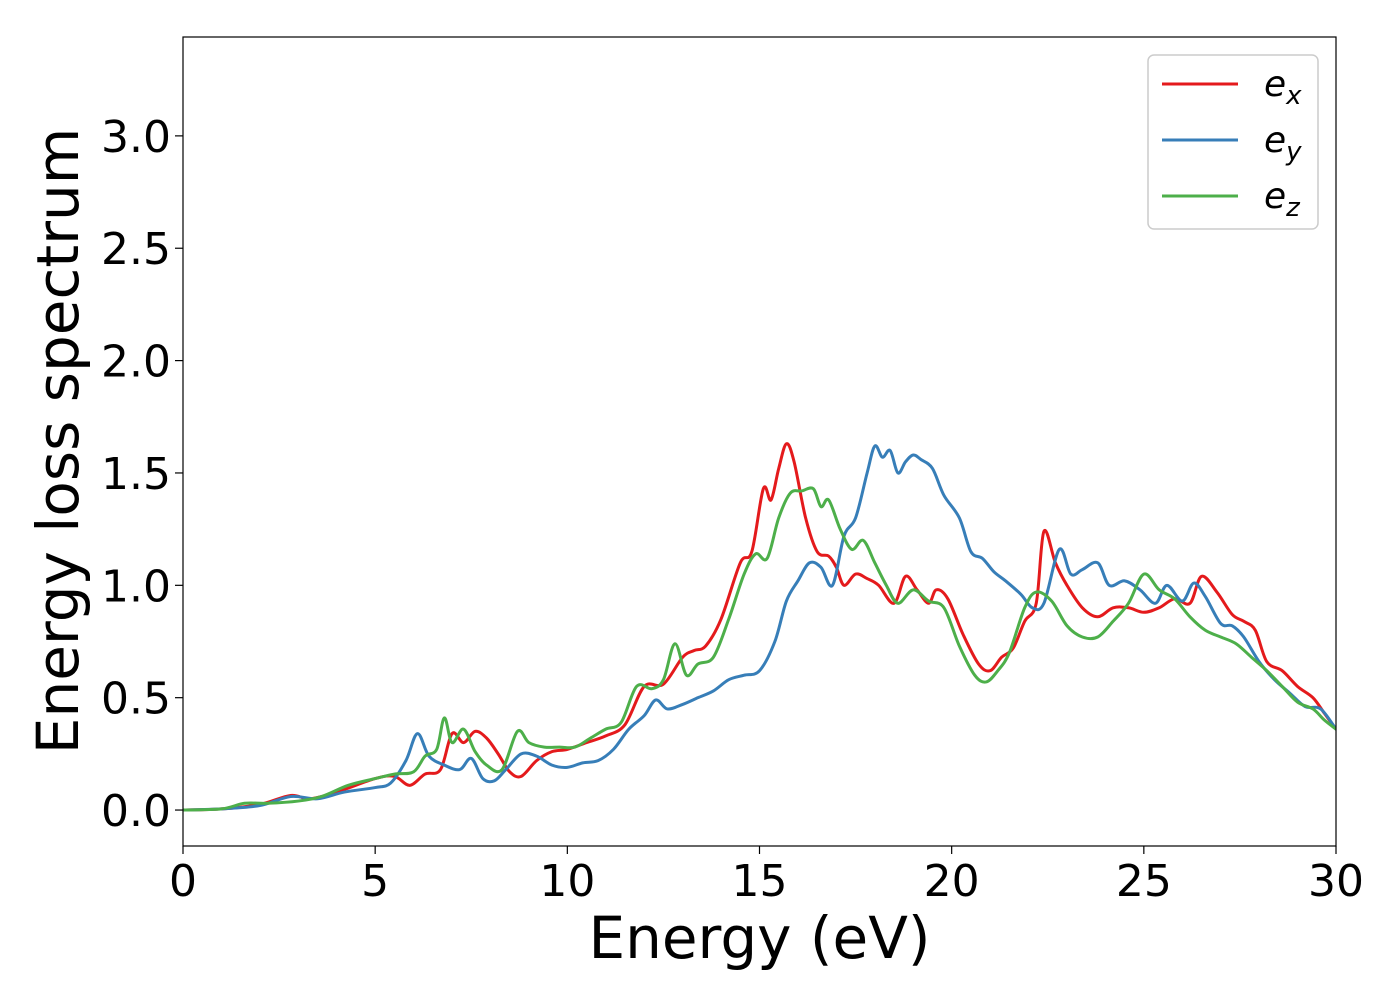 Image resolution: width=1400 pixels, height=1000 pixels. What do you see at coordinates (952, 881) in the screenshot?
I see `x-tick-label: 20` at bounding box center [952, 881].